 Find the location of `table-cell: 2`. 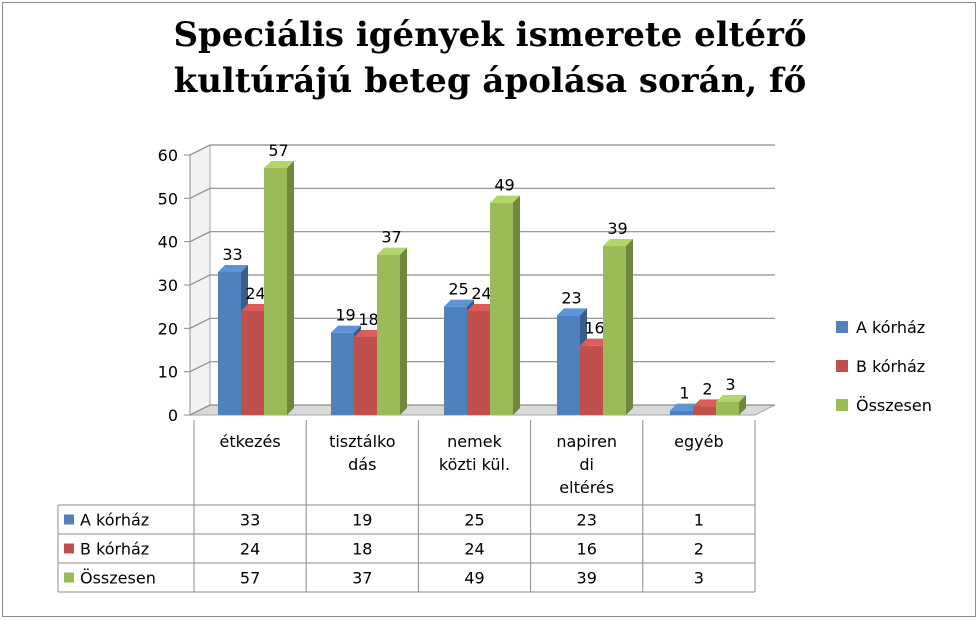

table-cell: 2 is located at coordinates (699, 549).